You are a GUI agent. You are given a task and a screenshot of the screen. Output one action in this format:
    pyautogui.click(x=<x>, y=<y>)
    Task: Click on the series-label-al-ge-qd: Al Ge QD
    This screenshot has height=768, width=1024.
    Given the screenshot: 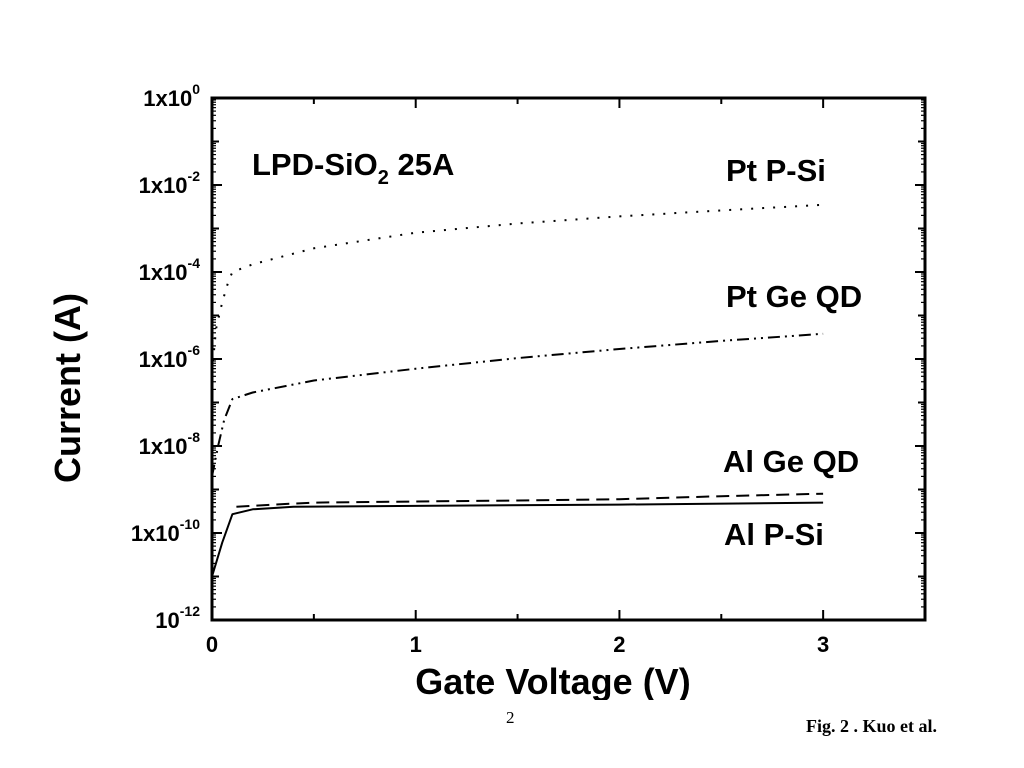 What is the action you would take?
    pyautogui.click(x=791, y=461)
    